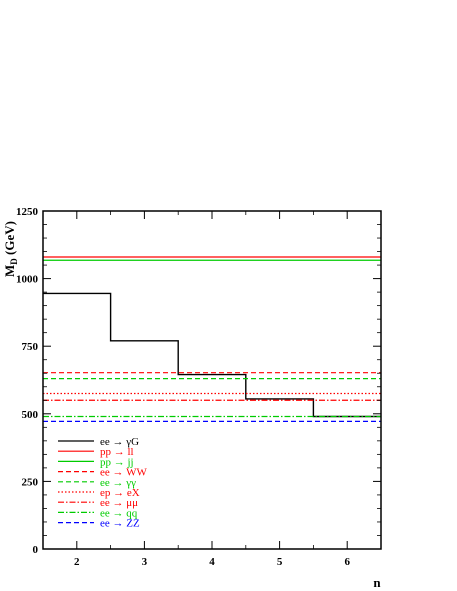 The image size is (457, 591). I want to click on y-tick-label: 250, so click(30, 482).